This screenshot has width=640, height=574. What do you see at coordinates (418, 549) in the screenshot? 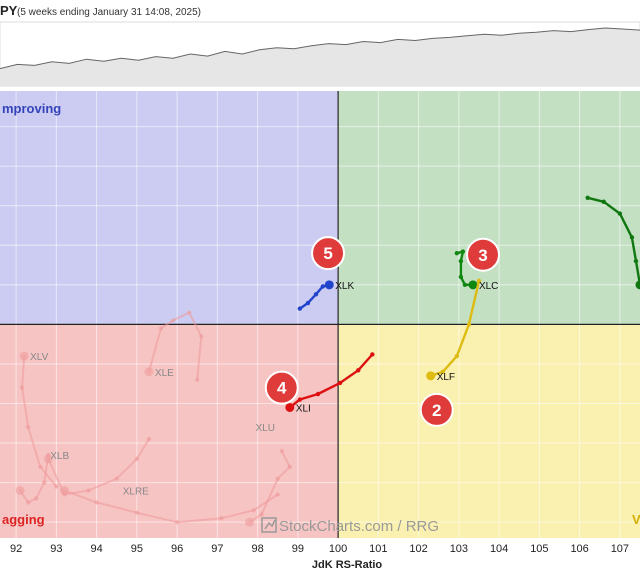
I see `x-tick-label: 102` at bounding box center [418, 549].